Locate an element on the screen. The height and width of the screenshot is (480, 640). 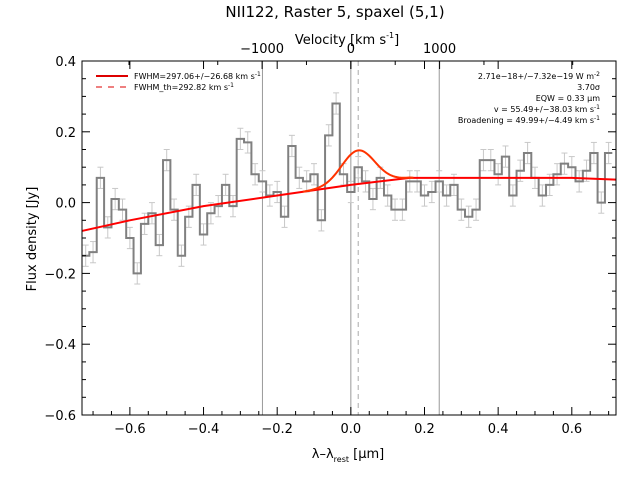
y-tick-label: −0.2 is located at coordinates (60, 274).